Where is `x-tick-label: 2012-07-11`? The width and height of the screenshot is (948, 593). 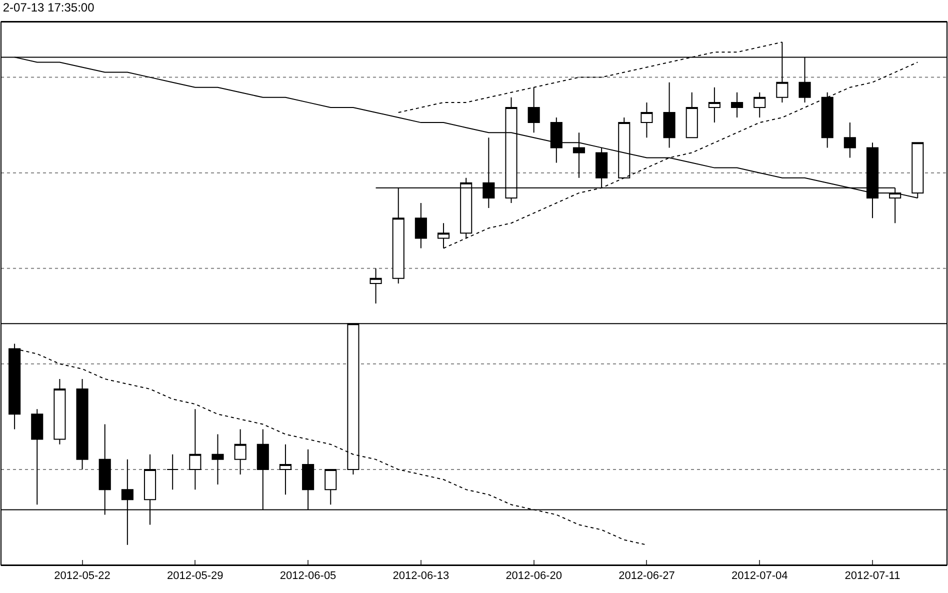 x-tick-label: 2012-07-11 is located at coordinates (872, 576).